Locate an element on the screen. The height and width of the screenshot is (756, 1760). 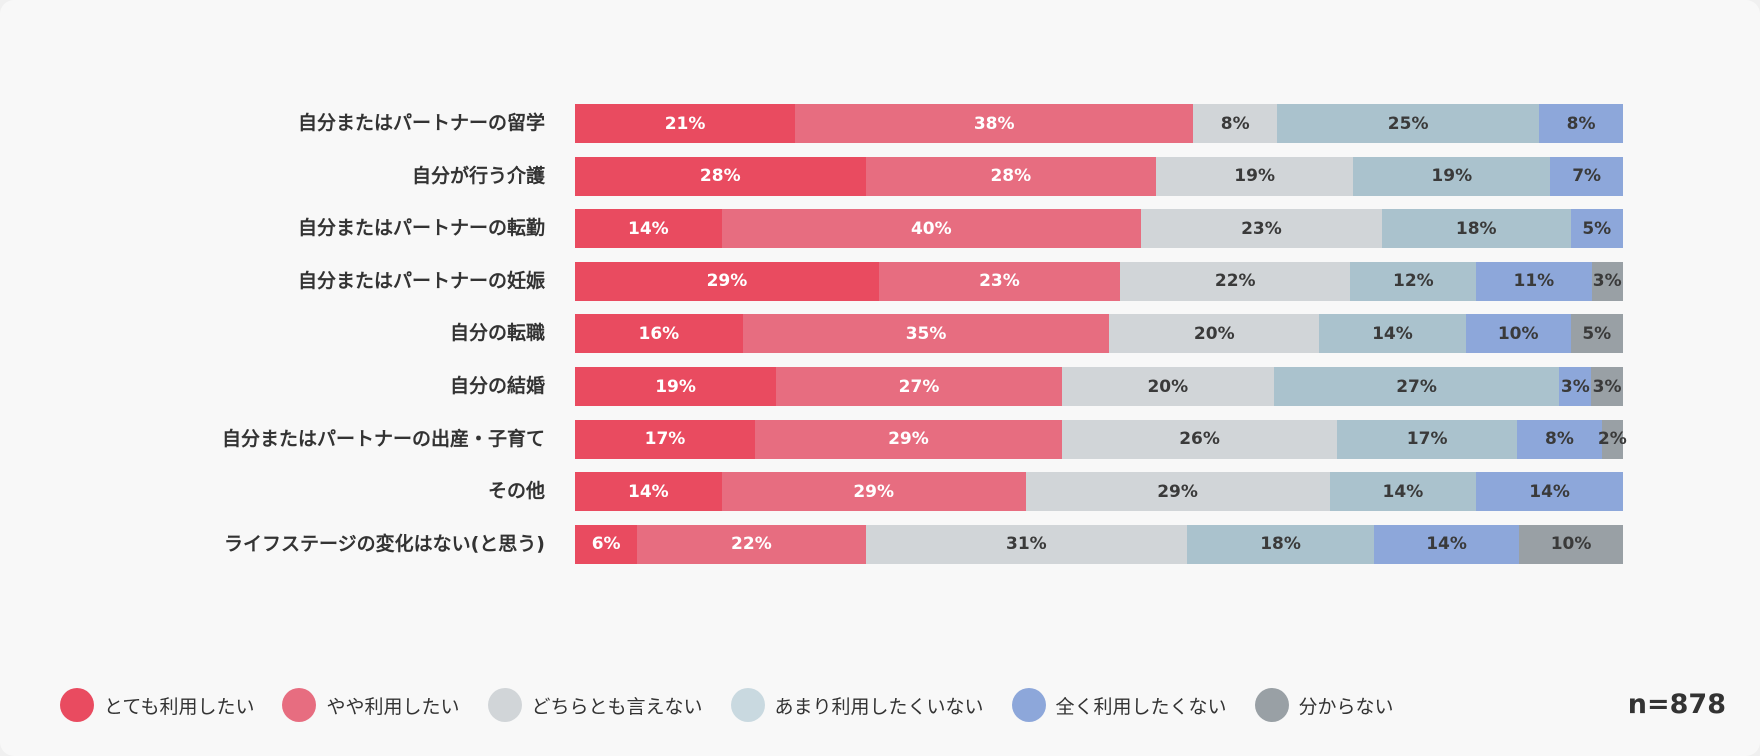
legend-label: 分からない is located at coordinates (1346, 706).